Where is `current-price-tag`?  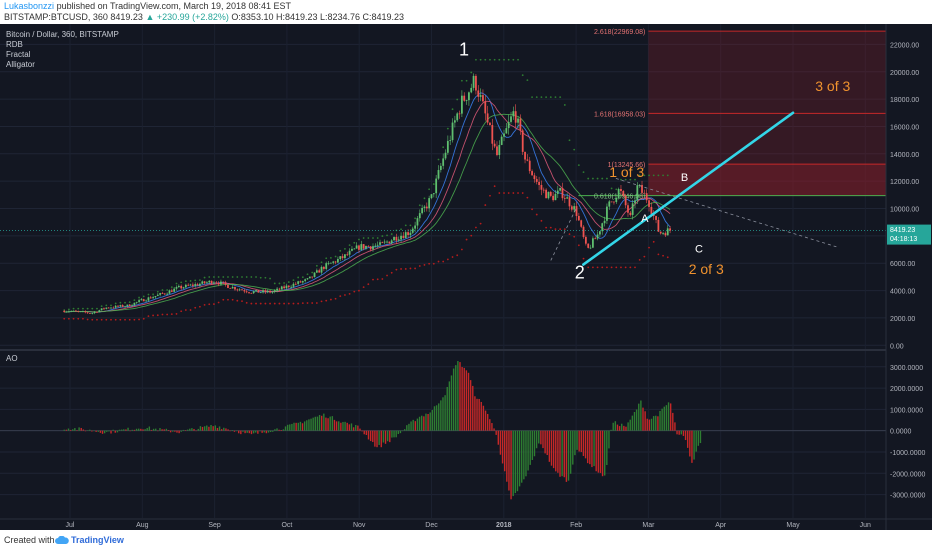
current-price-tag is located at coordinates (909, 234).